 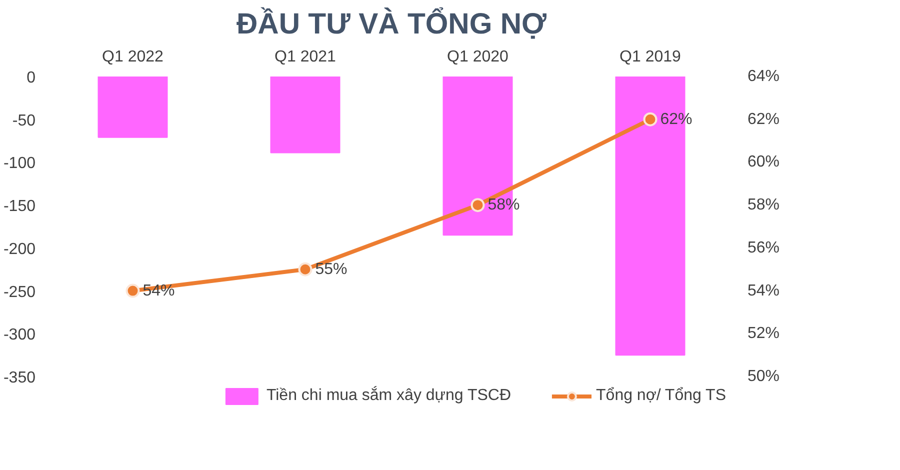 I want to click on y2-tick-label: 62%, so click(x=764, y=119).